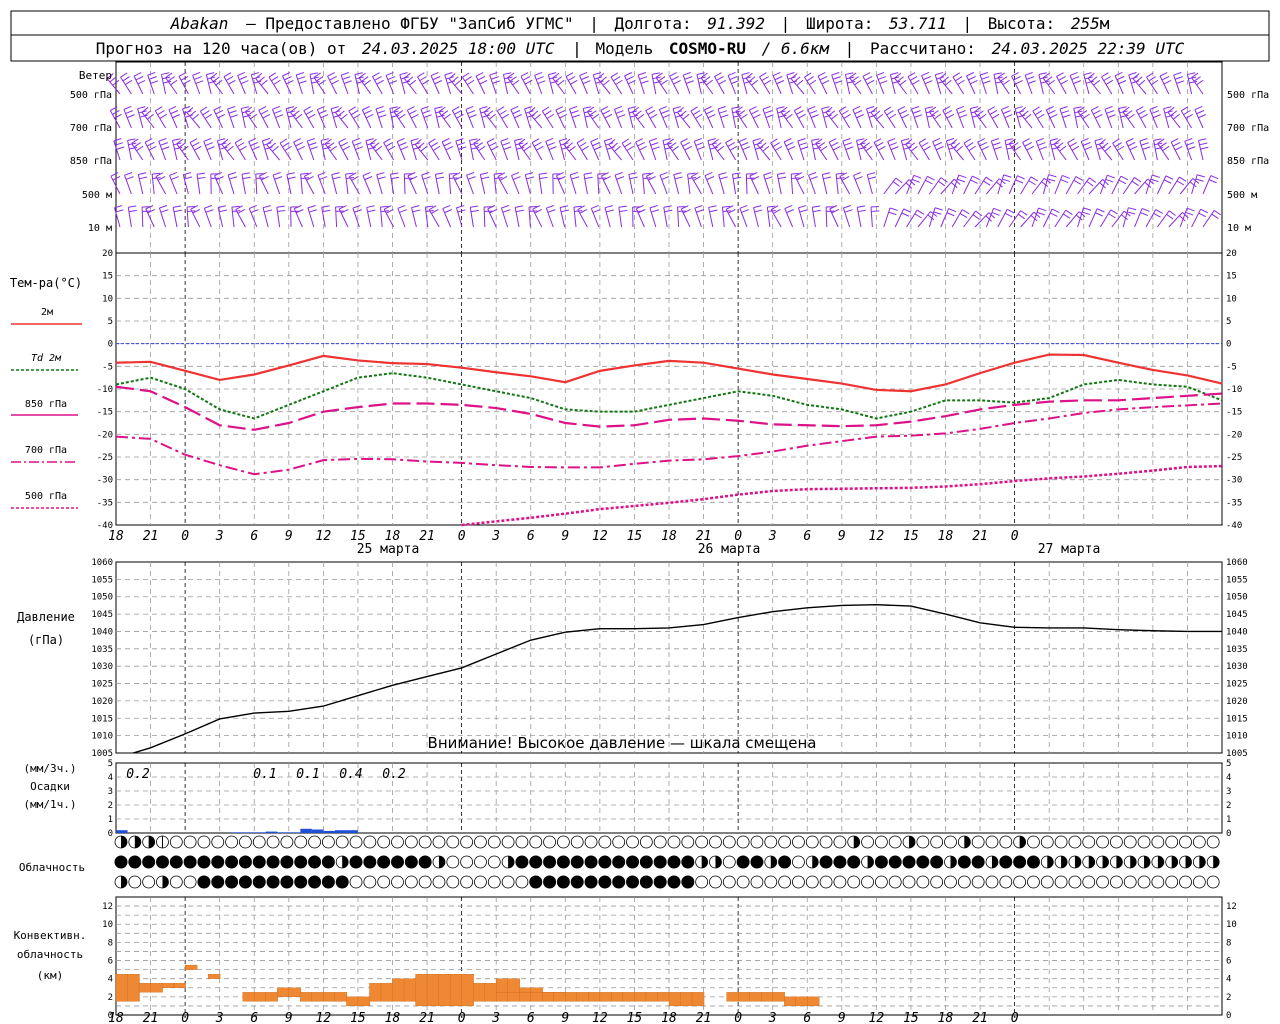 The image size is (1280, 1024). I want to click on pressure-unit: (гПа), so click(46, 640).